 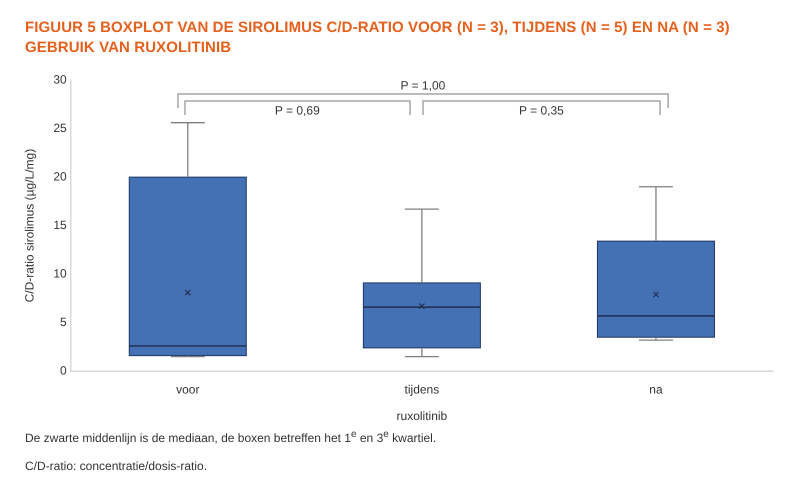 What do you see at coordinates (60, 127) in the screenshot?
I see `y-tick-label: 25` at bounding box center [60, 127].